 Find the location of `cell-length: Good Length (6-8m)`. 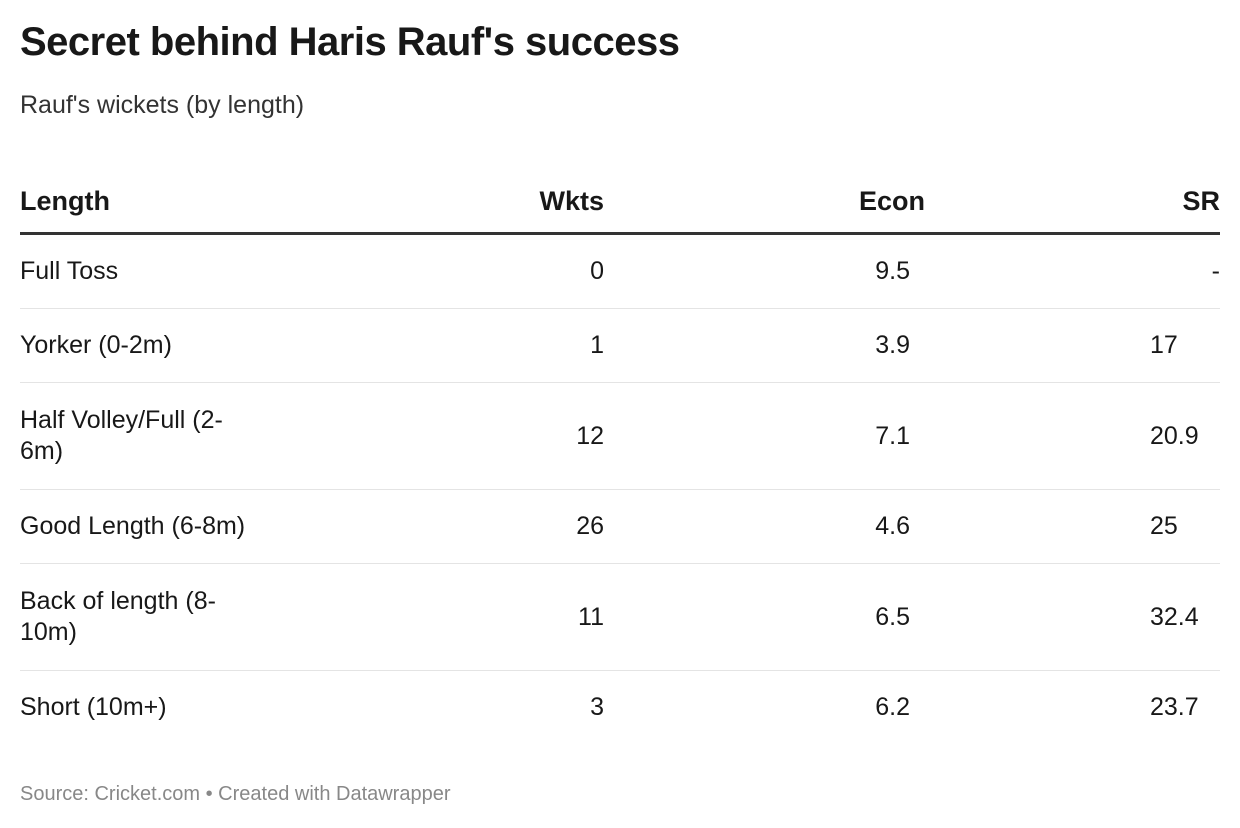

cell-length: Good Length (6-8m) is located at coordinates (145, 526).